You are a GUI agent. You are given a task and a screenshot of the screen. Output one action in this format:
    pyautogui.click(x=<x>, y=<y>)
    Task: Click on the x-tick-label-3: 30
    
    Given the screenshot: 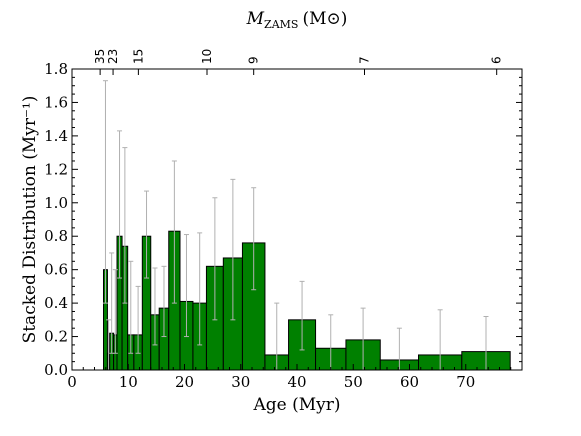 What is the action you would take?
    pyautogui.click(x=240, y=382)
    